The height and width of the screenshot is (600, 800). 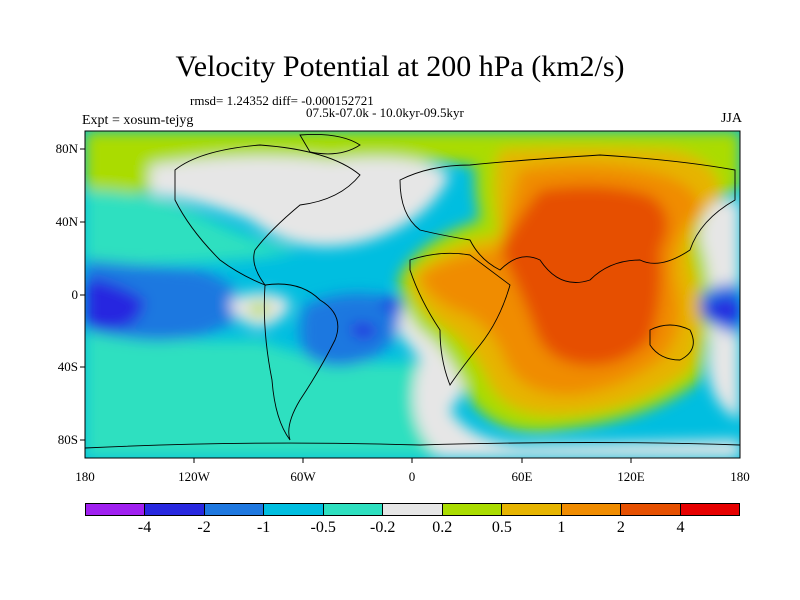 I want to click on colorbar-label: -0.2, so click(x=383, y=527).